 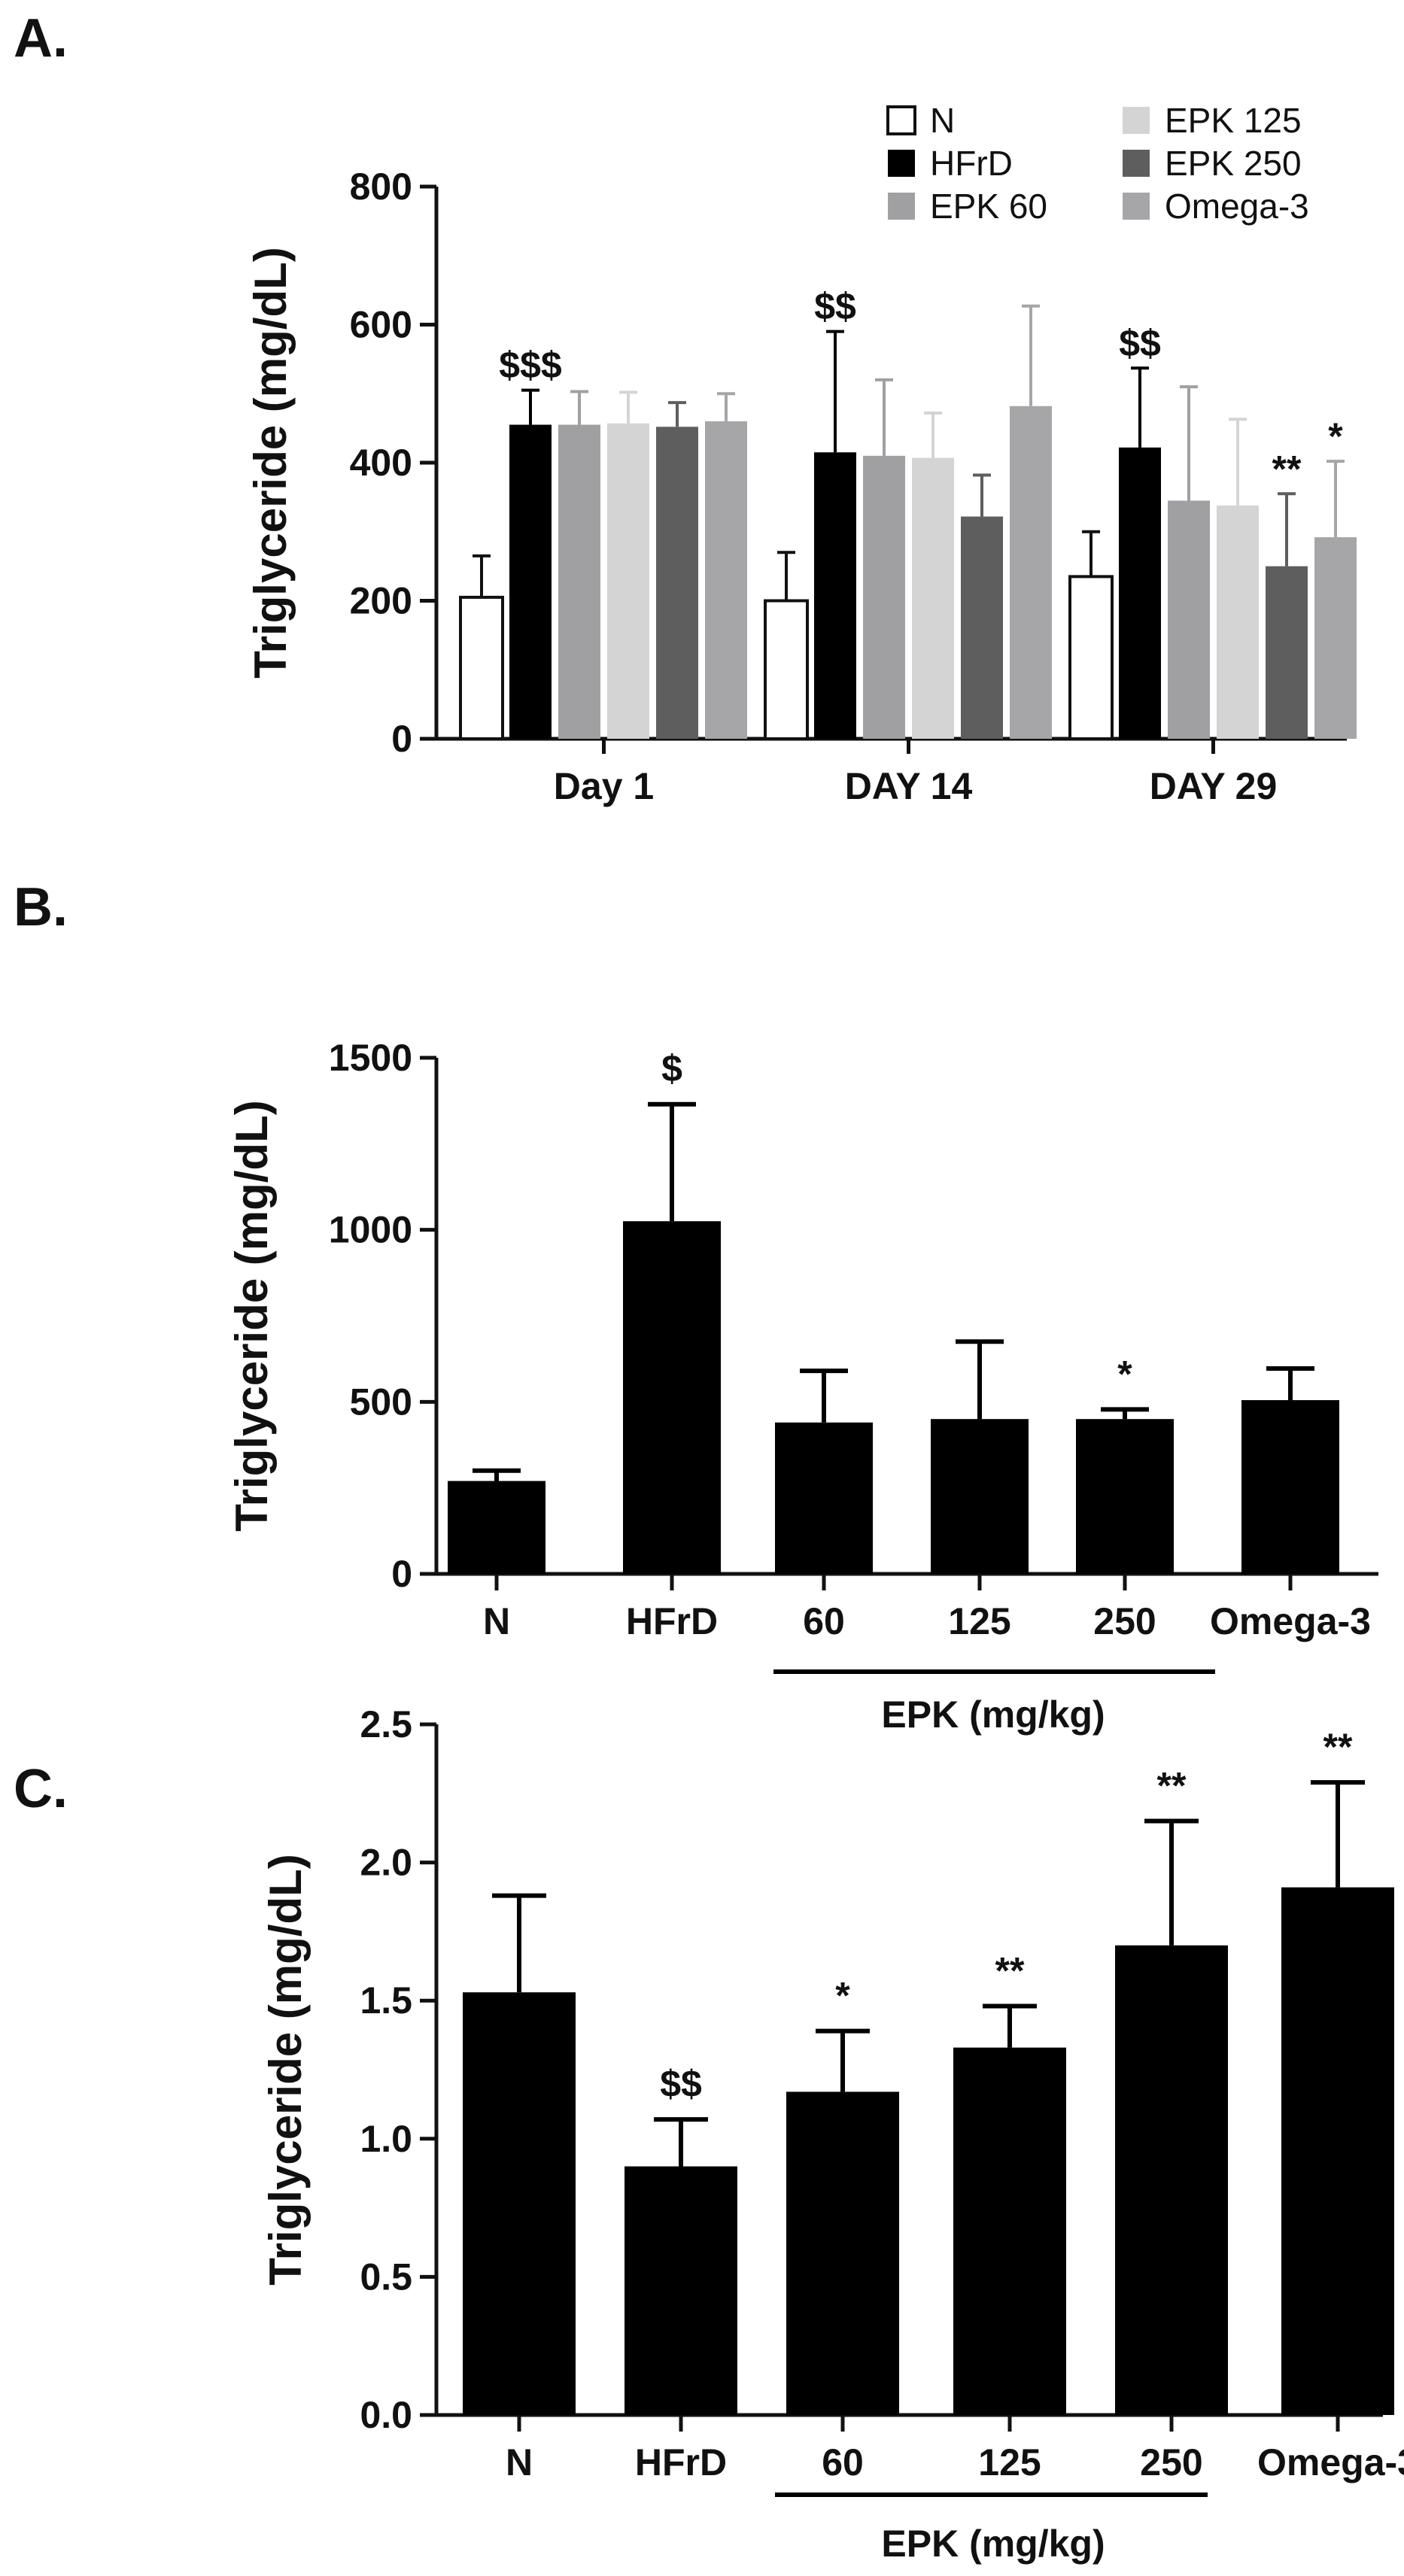 What do you see at coordinates (1290, 1621) in the screenshot?
I see `panel-b-category-label: Omega-3` at bounding box center [1290, 1621].